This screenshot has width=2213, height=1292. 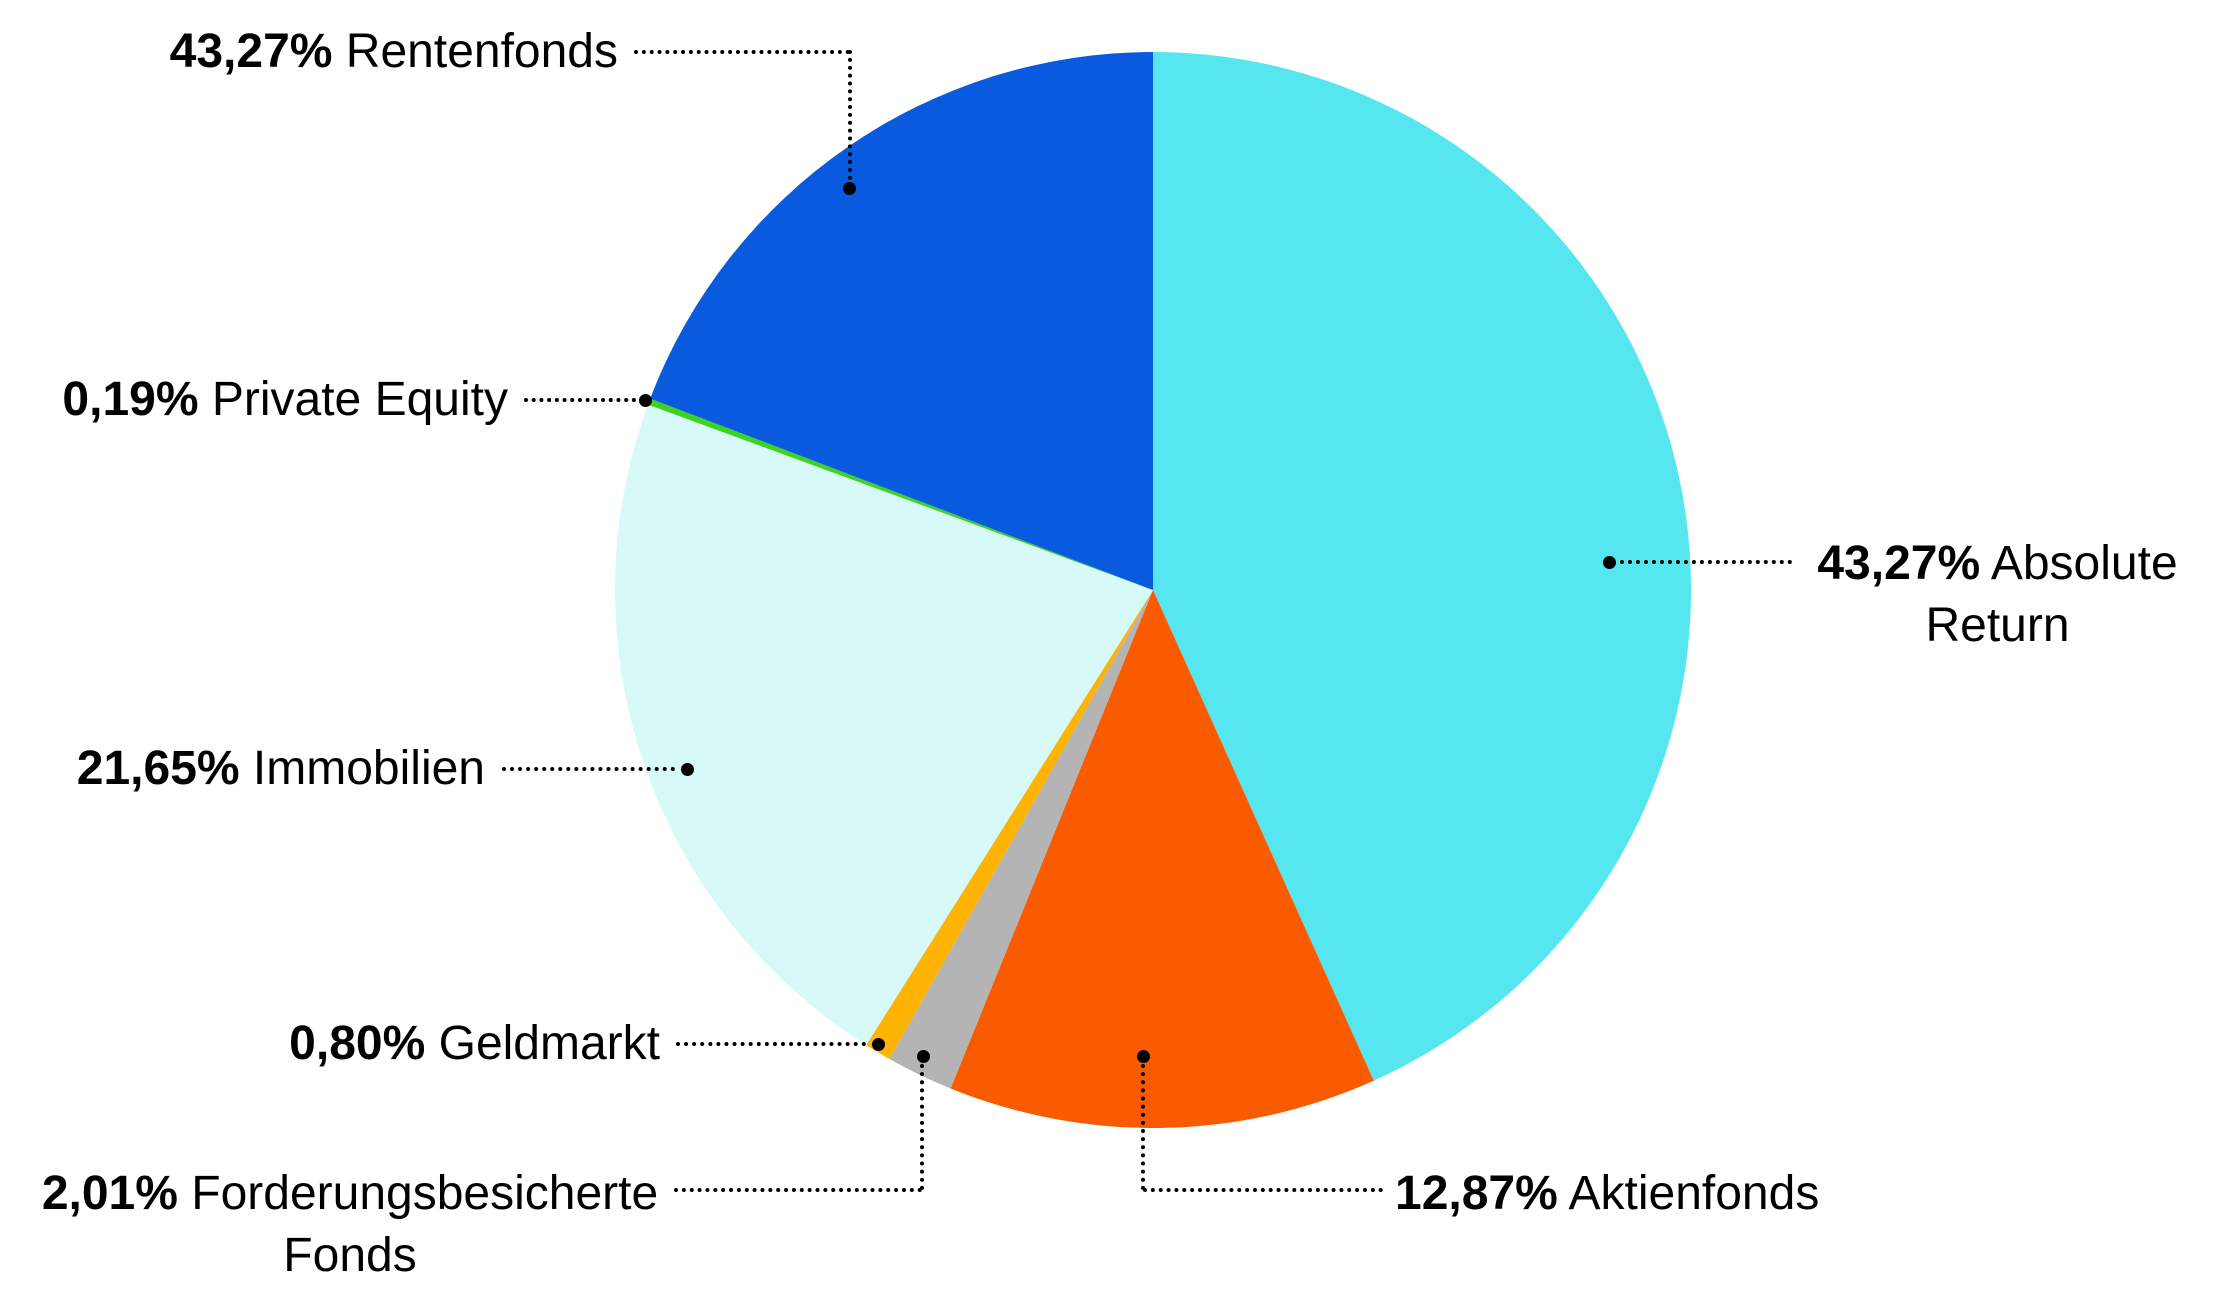 I want to click on label-immobilien-pct: 21,65%, so click(x=158, y=768).